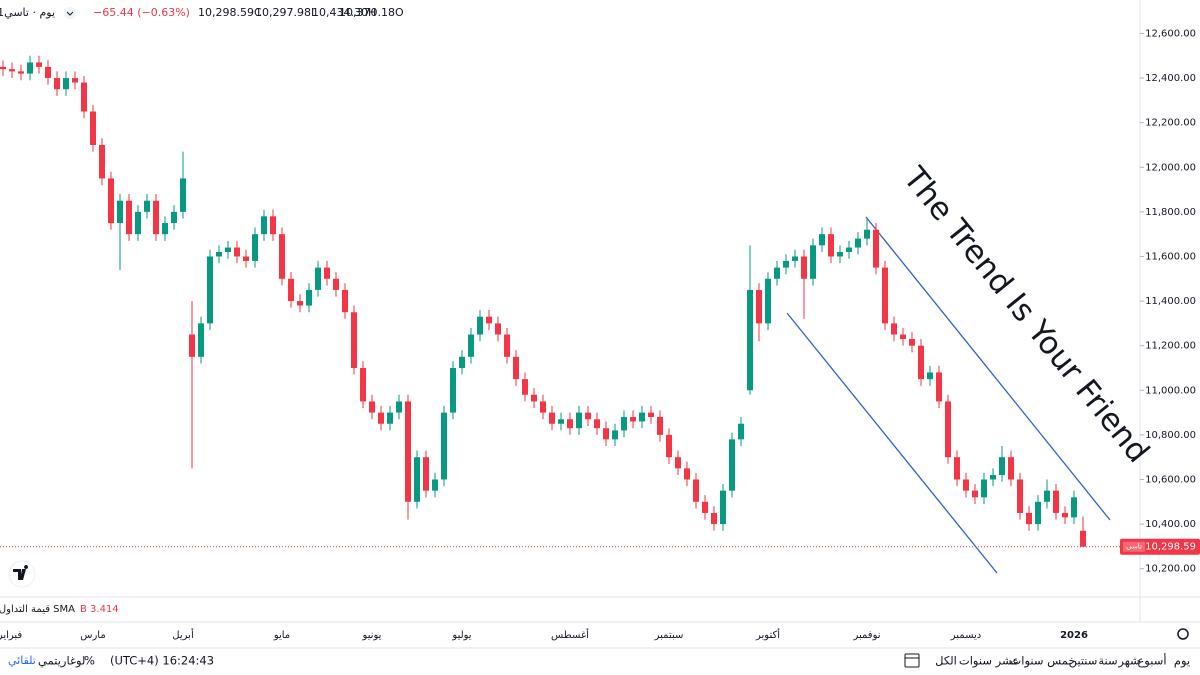  What do you see at coordinates (912, 660) in the screenshot?
I see `calendar-icon` at bounding box center [912, 660].